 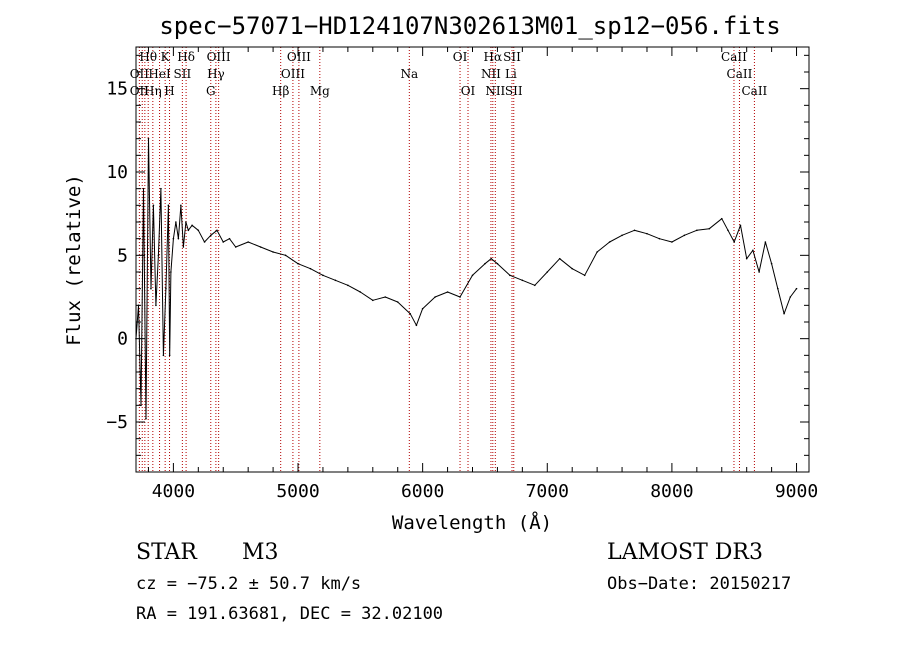 What do you see at coordinates (117, 89) in the screenshot?
I see `y-tick-label: 15` at bounding box center [117, 89].